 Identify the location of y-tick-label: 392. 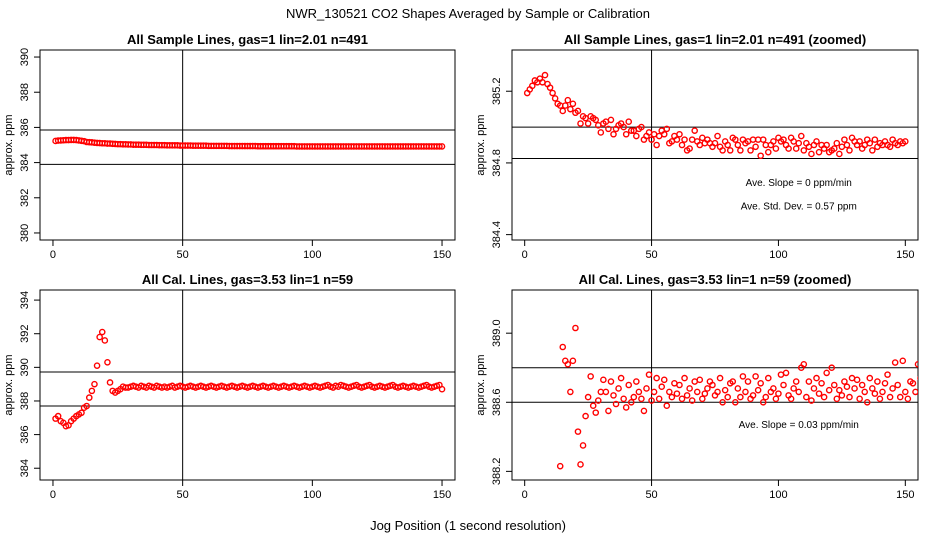
(25, 334).